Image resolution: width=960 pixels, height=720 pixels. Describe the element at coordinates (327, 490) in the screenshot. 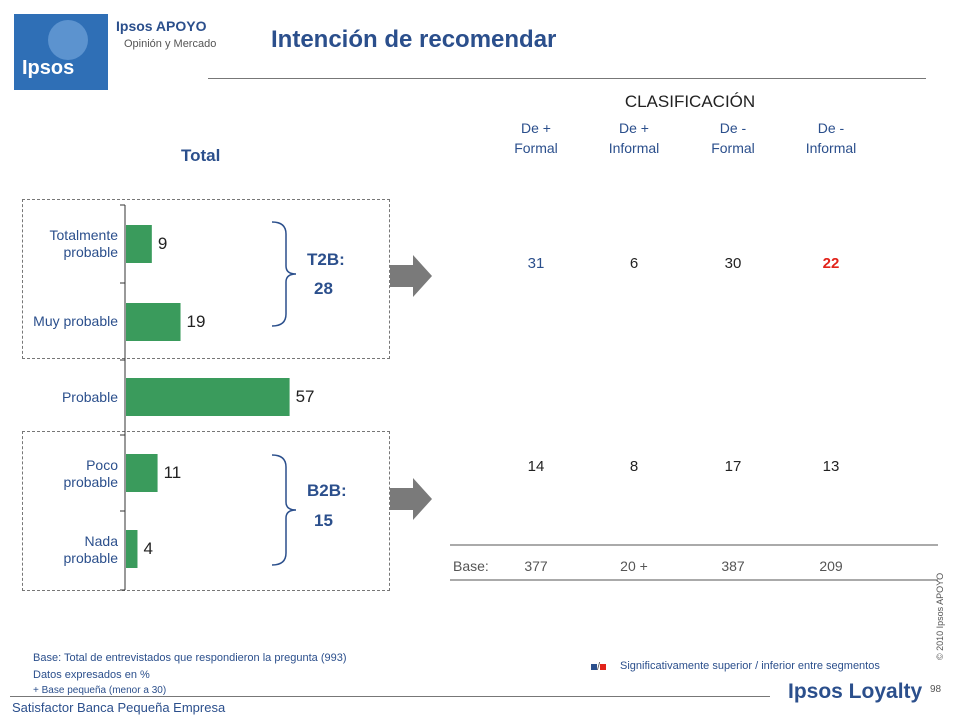

I see `b2b-label: B2B:` at that location.